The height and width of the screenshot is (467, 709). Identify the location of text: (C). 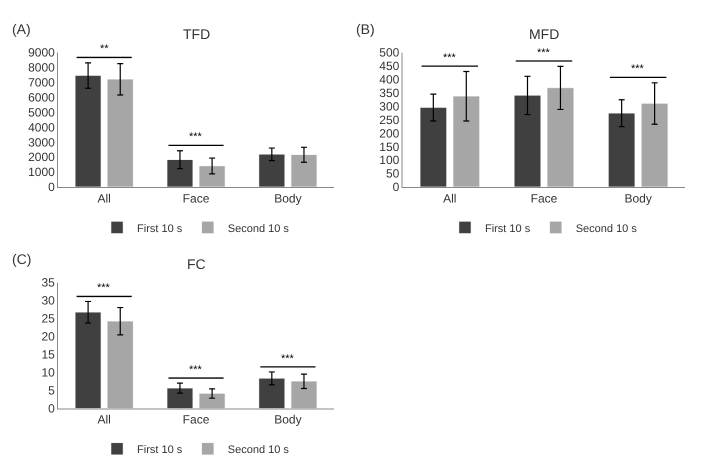
(22, 259).